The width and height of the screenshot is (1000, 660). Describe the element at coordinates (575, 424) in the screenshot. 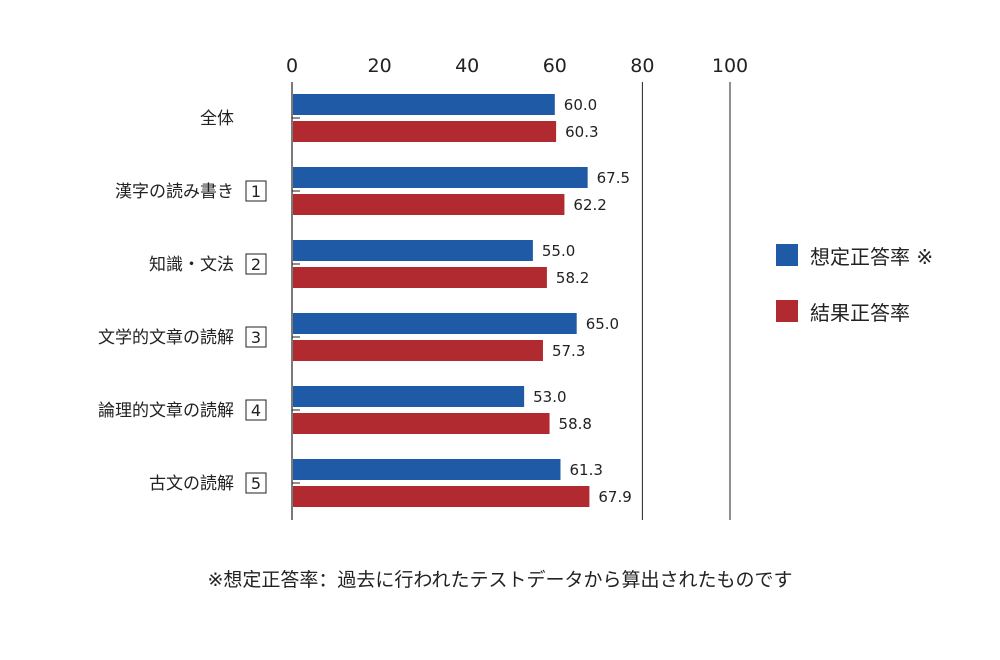

I see `data-label-result: 58.8` at that location.